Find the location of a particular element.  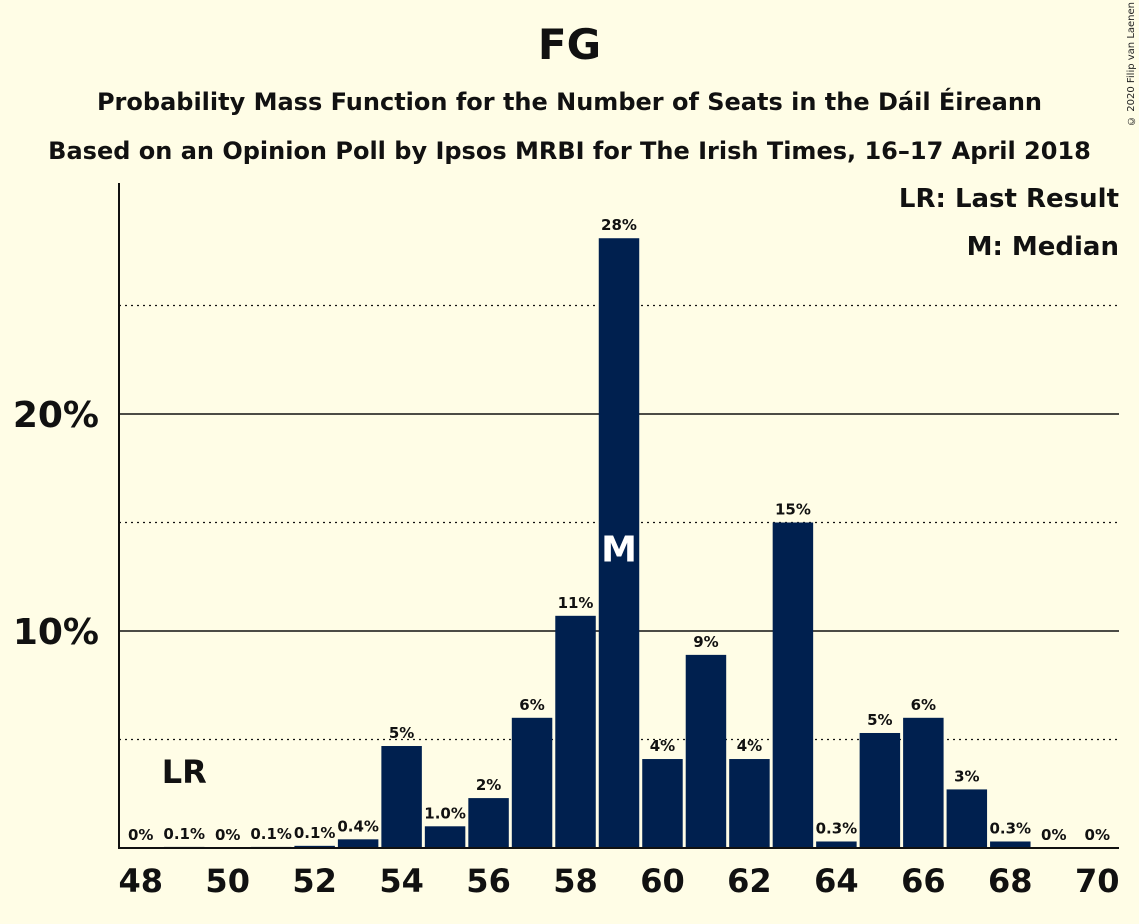

x-tick-label: 60 is located at coordinates (662, 881).